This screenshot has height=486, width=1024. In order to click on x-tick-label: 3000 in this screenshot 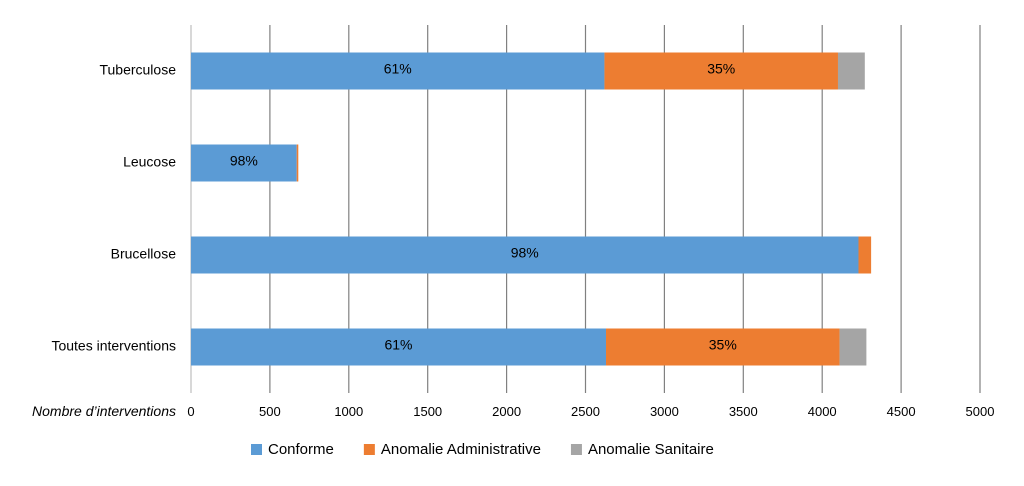, I will do `click(664, 411)`.